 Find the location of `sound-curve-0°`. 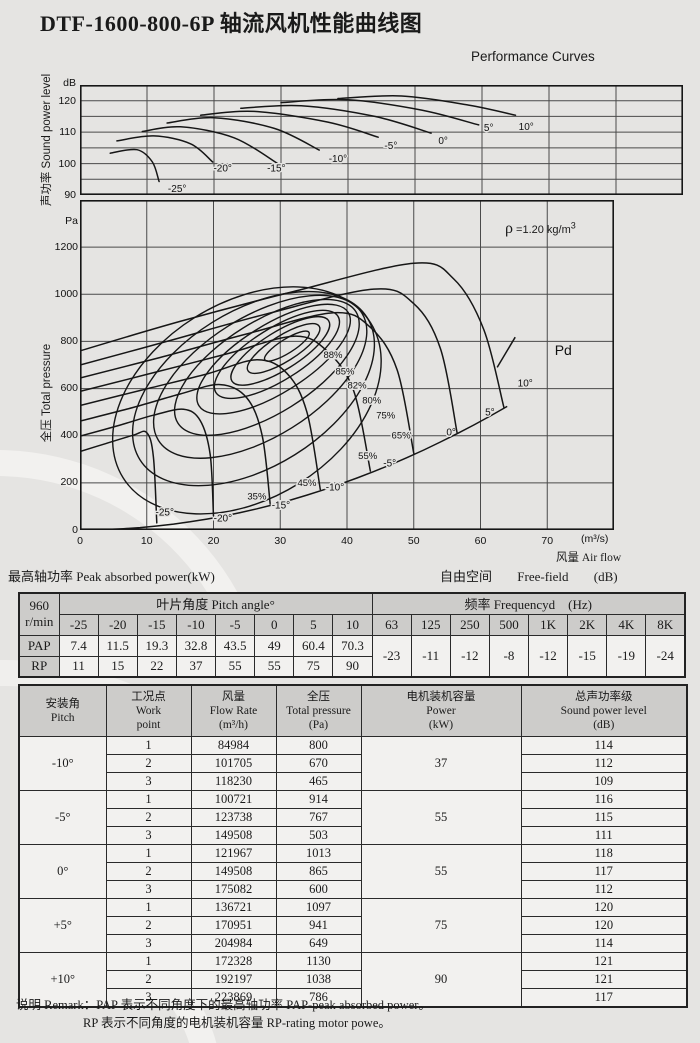

sound-curve-0° is located at coordinates (336, 119).